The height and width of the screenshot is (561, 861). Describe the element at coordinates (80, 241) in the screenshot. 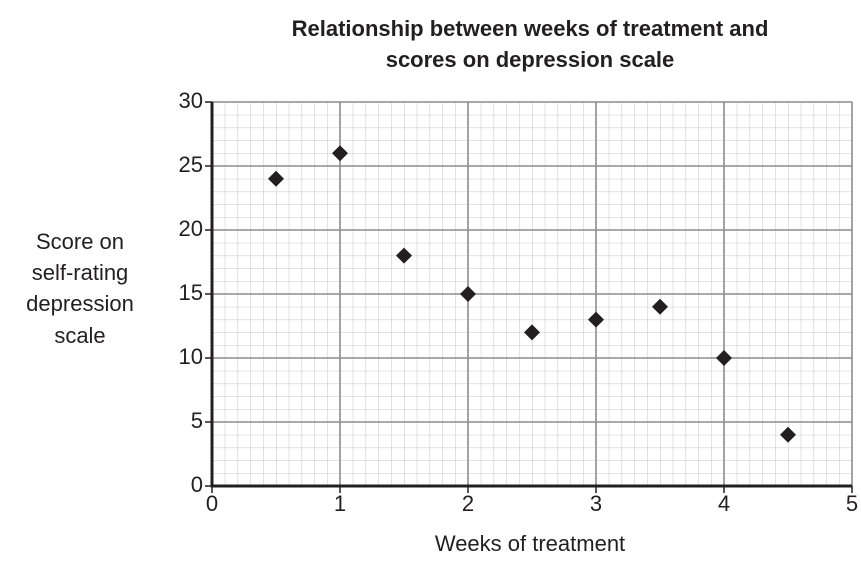

I see `y-axis-label: Score on` at that location.